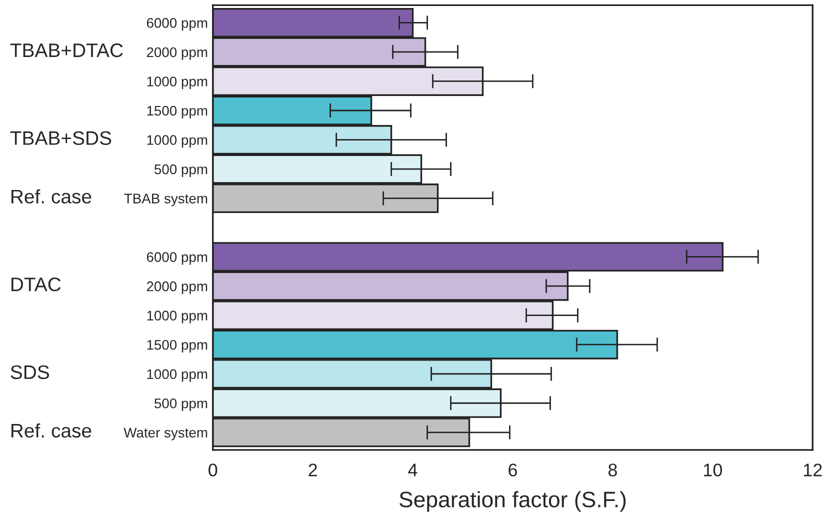  What do you see at coordinates (612, 470) in the screenshot?
I see `x-tick-label: 8` at bounding box center [612, 470].